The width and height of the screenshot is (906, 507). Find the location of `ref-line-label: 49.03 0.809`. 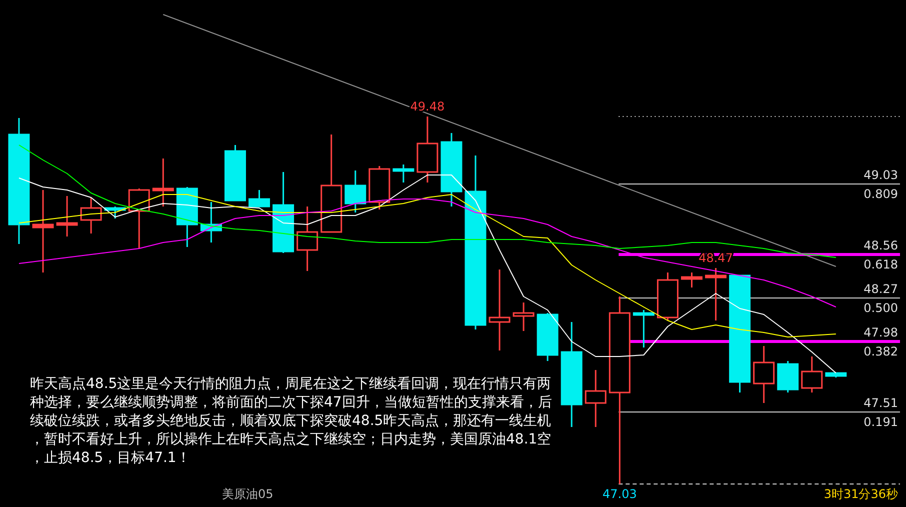

ref-line-label: 49.03 0.809 is located at coordinates (881, 184).